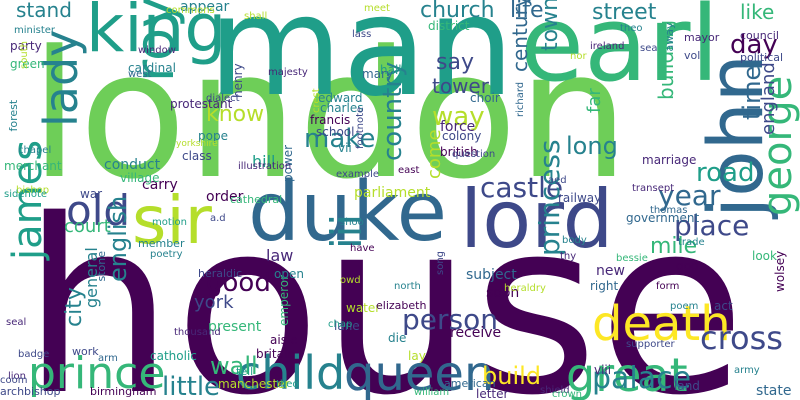 The width and height of the screenshot is (800, 400). Describe the element at coordinates (774, 391) in the screenshot. I see `word-state: state` at that location.